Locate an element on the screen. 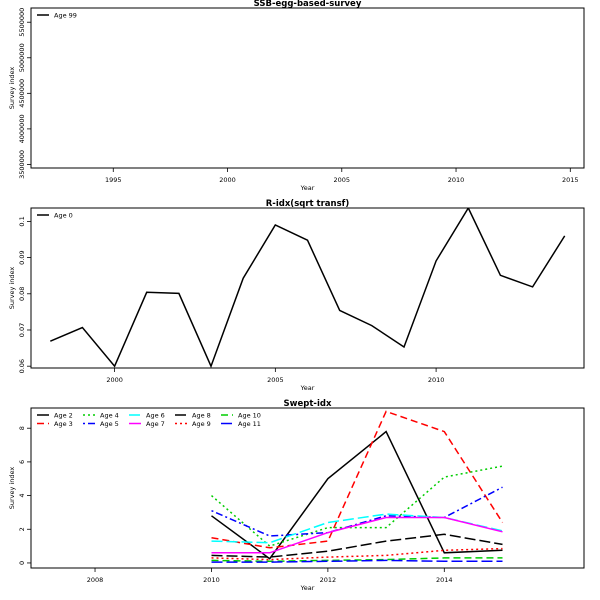 Image resolution: width=600 pixels, height=600 pixels. legend: Age 99 is located at coordinates (57, 15).